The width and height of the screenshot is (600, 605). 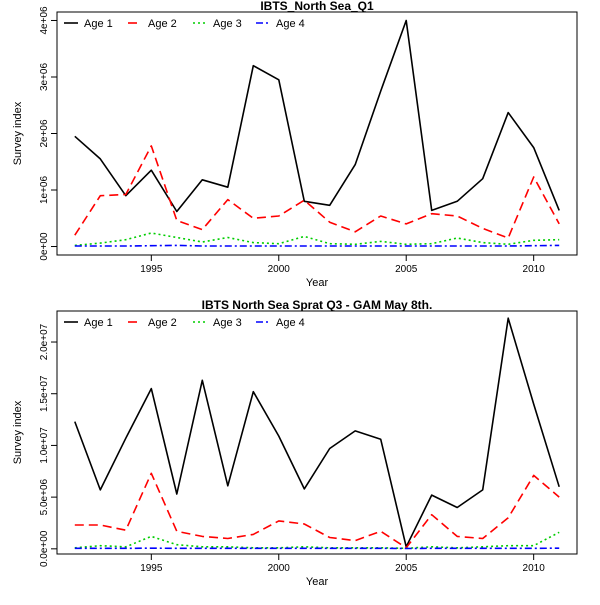 What do you see at coordinates (44, 496) in the screenshot?
I see `y-tick-label: 5.0e+06` at bounding box center [44, 496].